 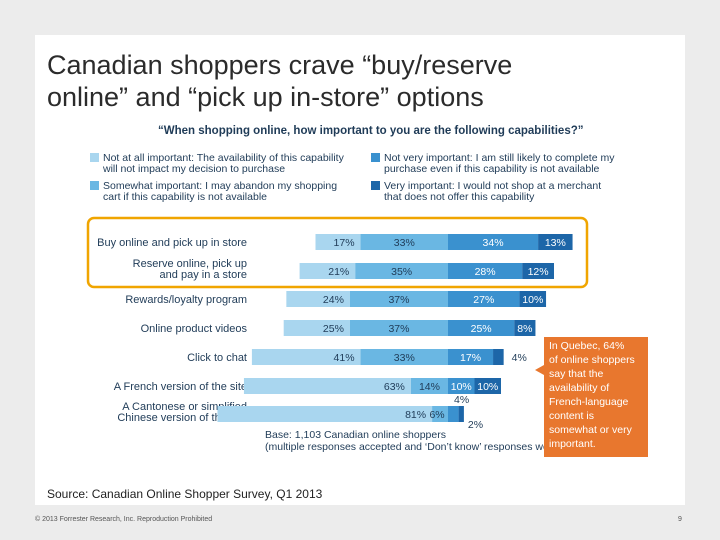 I want to click on legend-label: that does not offer this capability, so click(x=459, y=197).